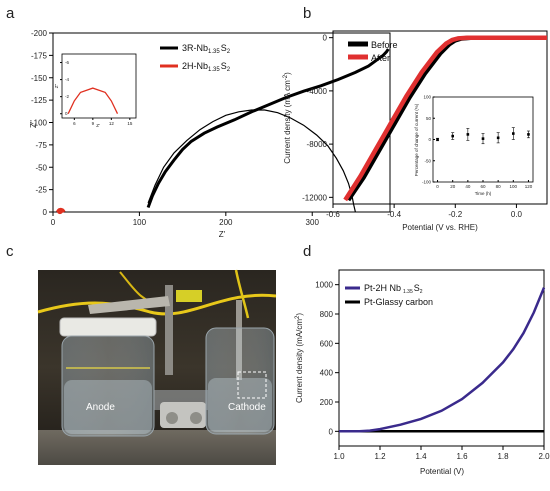 This screenshot has width=550, height=491. I want to click on panel-d-ytick-label: 0, so click(331, 431).